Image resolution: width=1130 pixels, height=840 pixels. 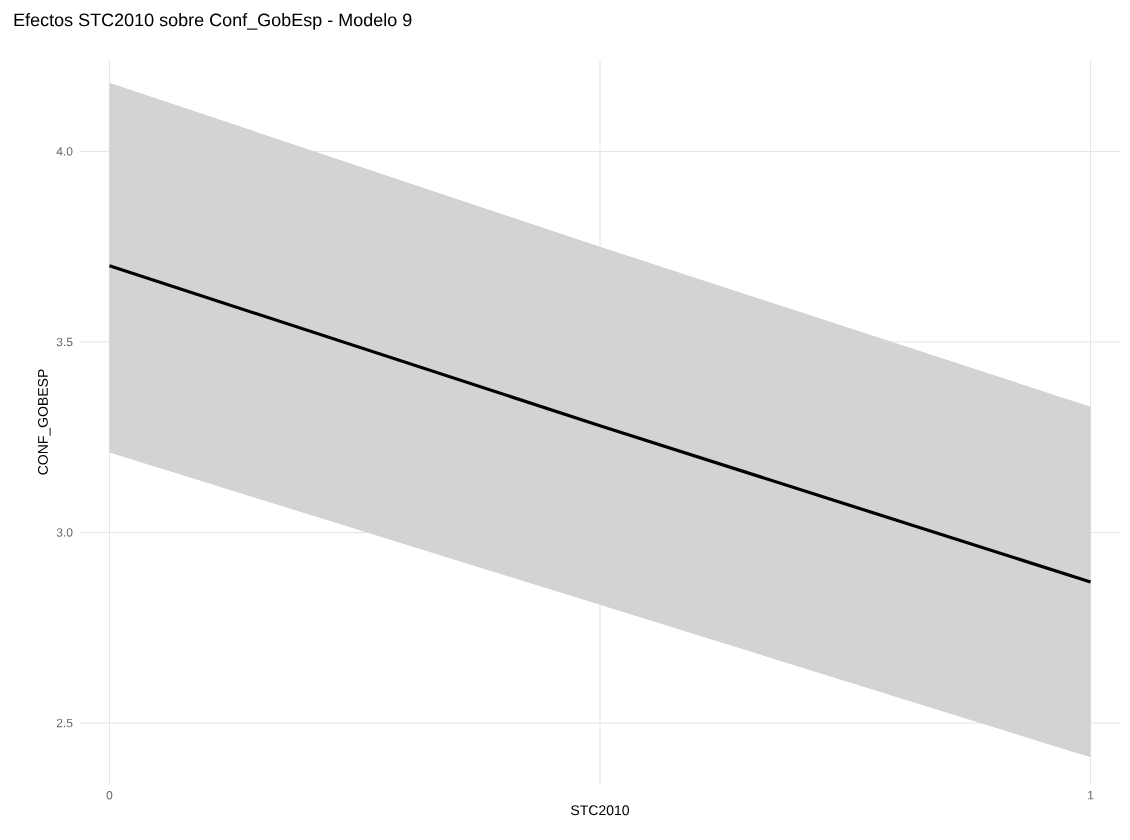 I want to click on chart-title: Efectos STC2010 sobre Conf_GobEsp - Modelo 9, so click(x=213, y=21).